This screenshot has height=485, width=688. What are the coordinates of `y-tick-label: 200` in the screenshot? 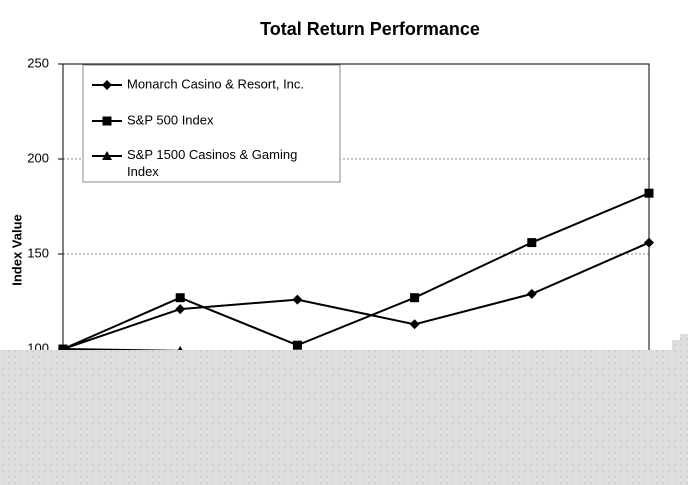 It's located at (38, 157).